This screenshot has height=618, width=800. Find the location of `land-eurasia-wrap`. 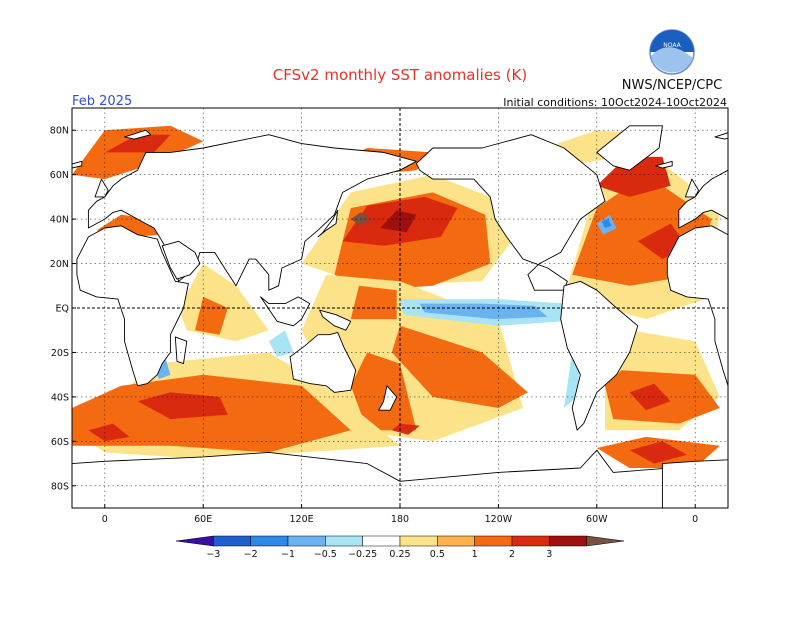

land-eurasia-wrap is located at coordinates (703, 199).